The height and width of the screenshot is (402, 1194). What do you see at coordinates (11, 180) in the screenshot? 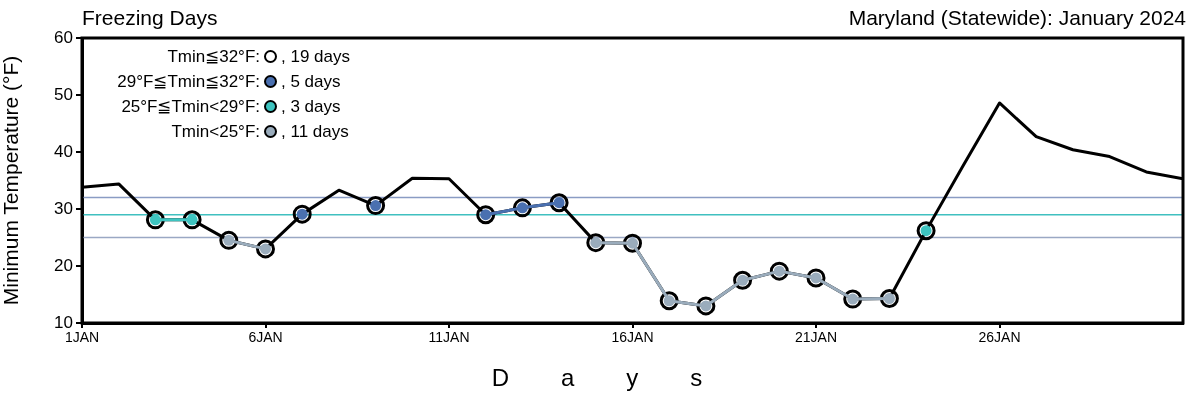
I see `y-axis-title: Minimum Temperature (°F)` at bounding box center [11, 180].